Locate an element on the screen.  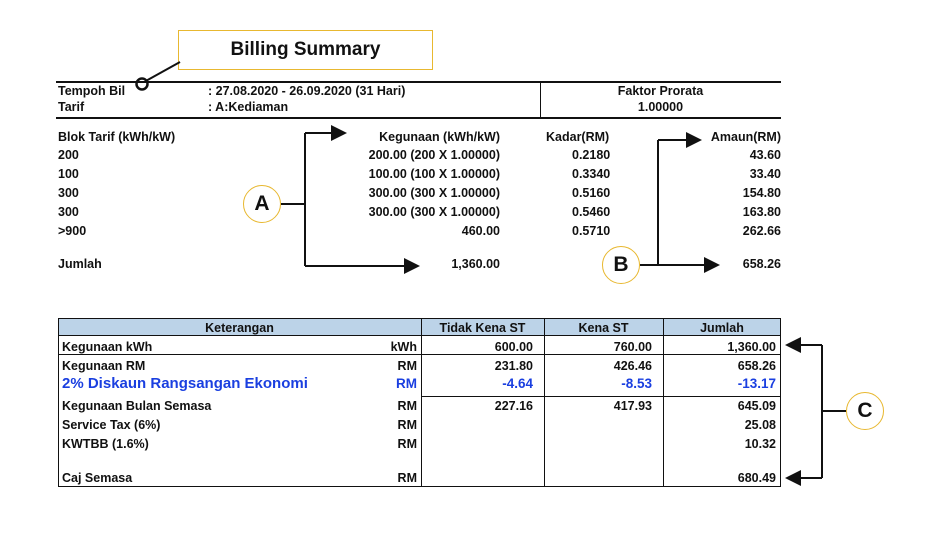
table-row-label: Kegunaan RM is located at coordinates (104, 366).